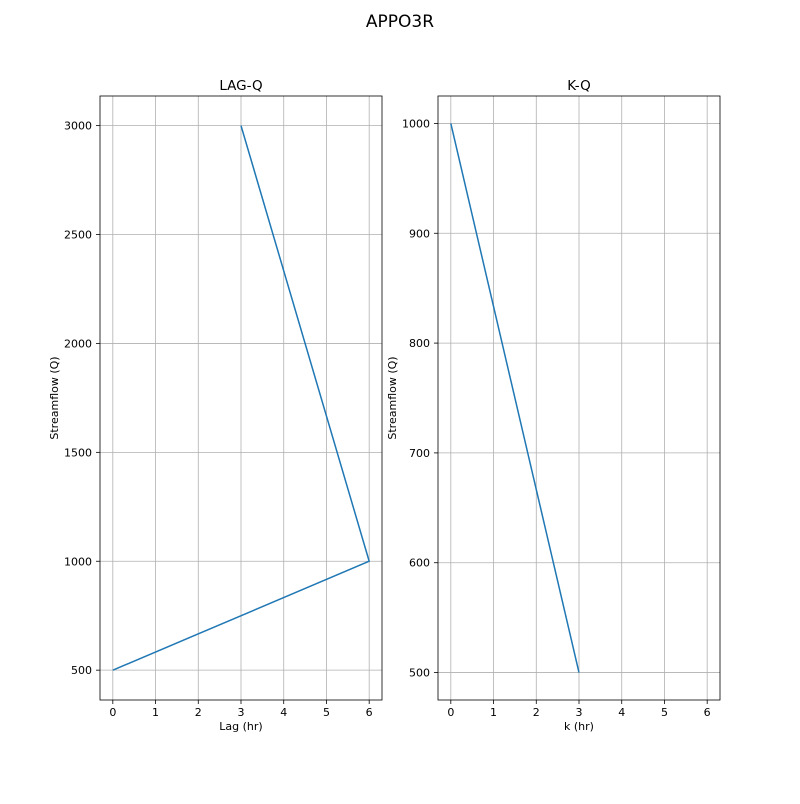  Describe the element at coordinates (400, 22) in the screenshot. I see `figure-title: APPO3R` at that location.